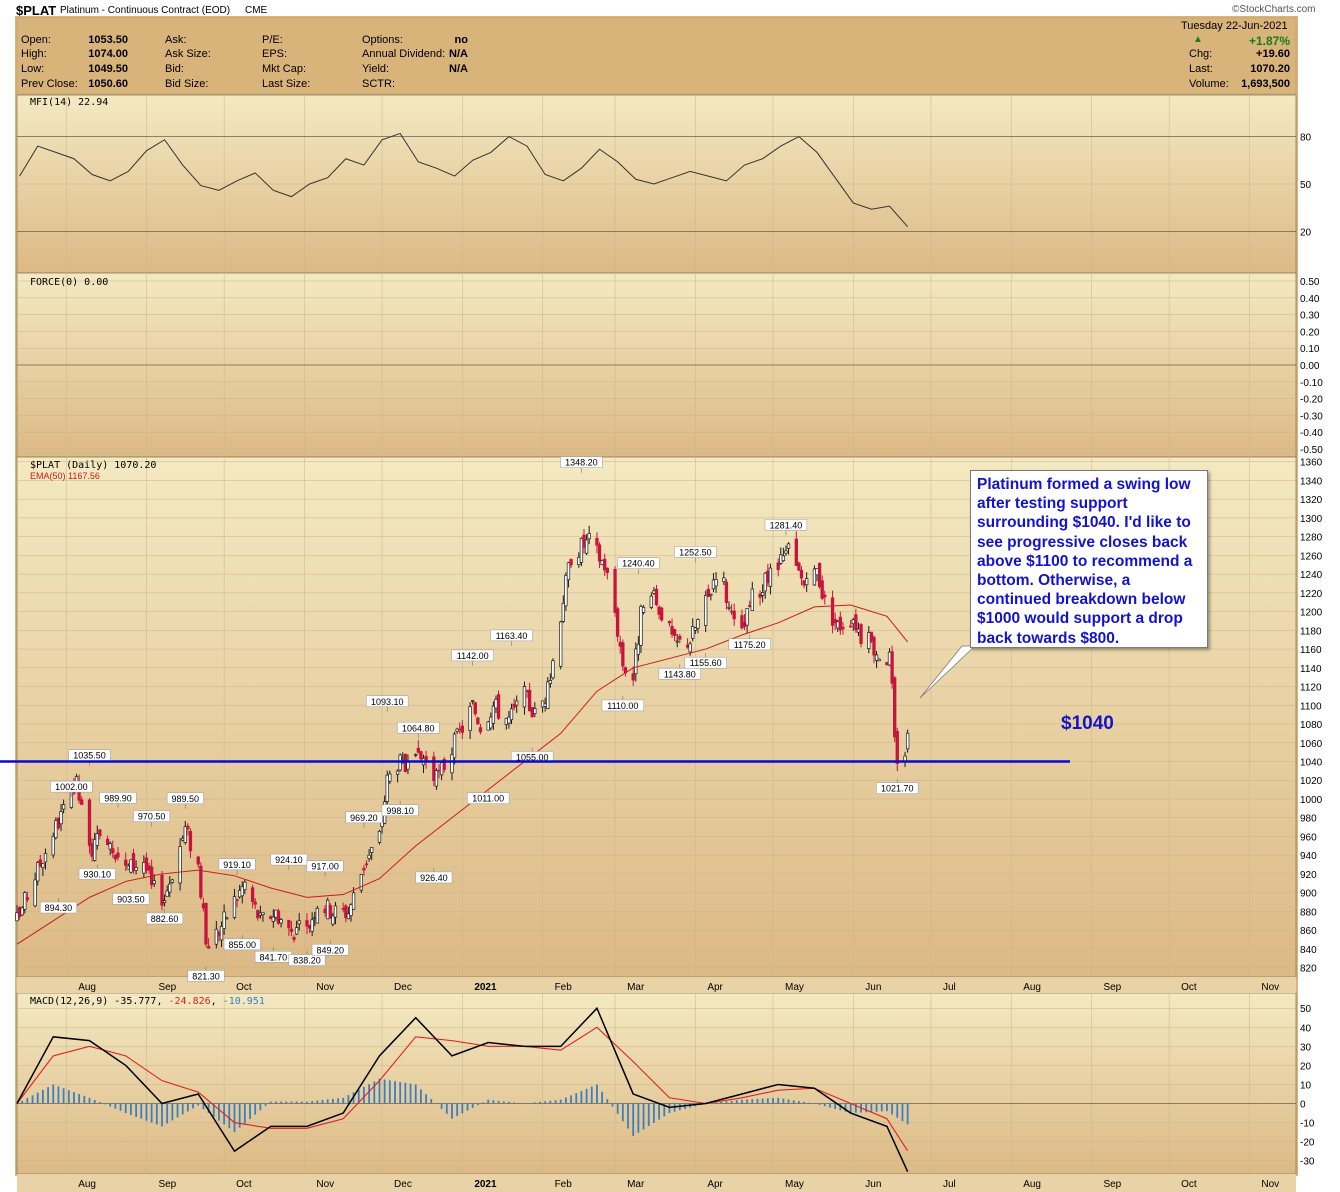 The height and width of the screenshot is (1192, 1340). What do you see at coordinates (69, 282) in the screenshot?
I see `force-title: FORCE(0) 0.00` at bounding box center [69, 282].